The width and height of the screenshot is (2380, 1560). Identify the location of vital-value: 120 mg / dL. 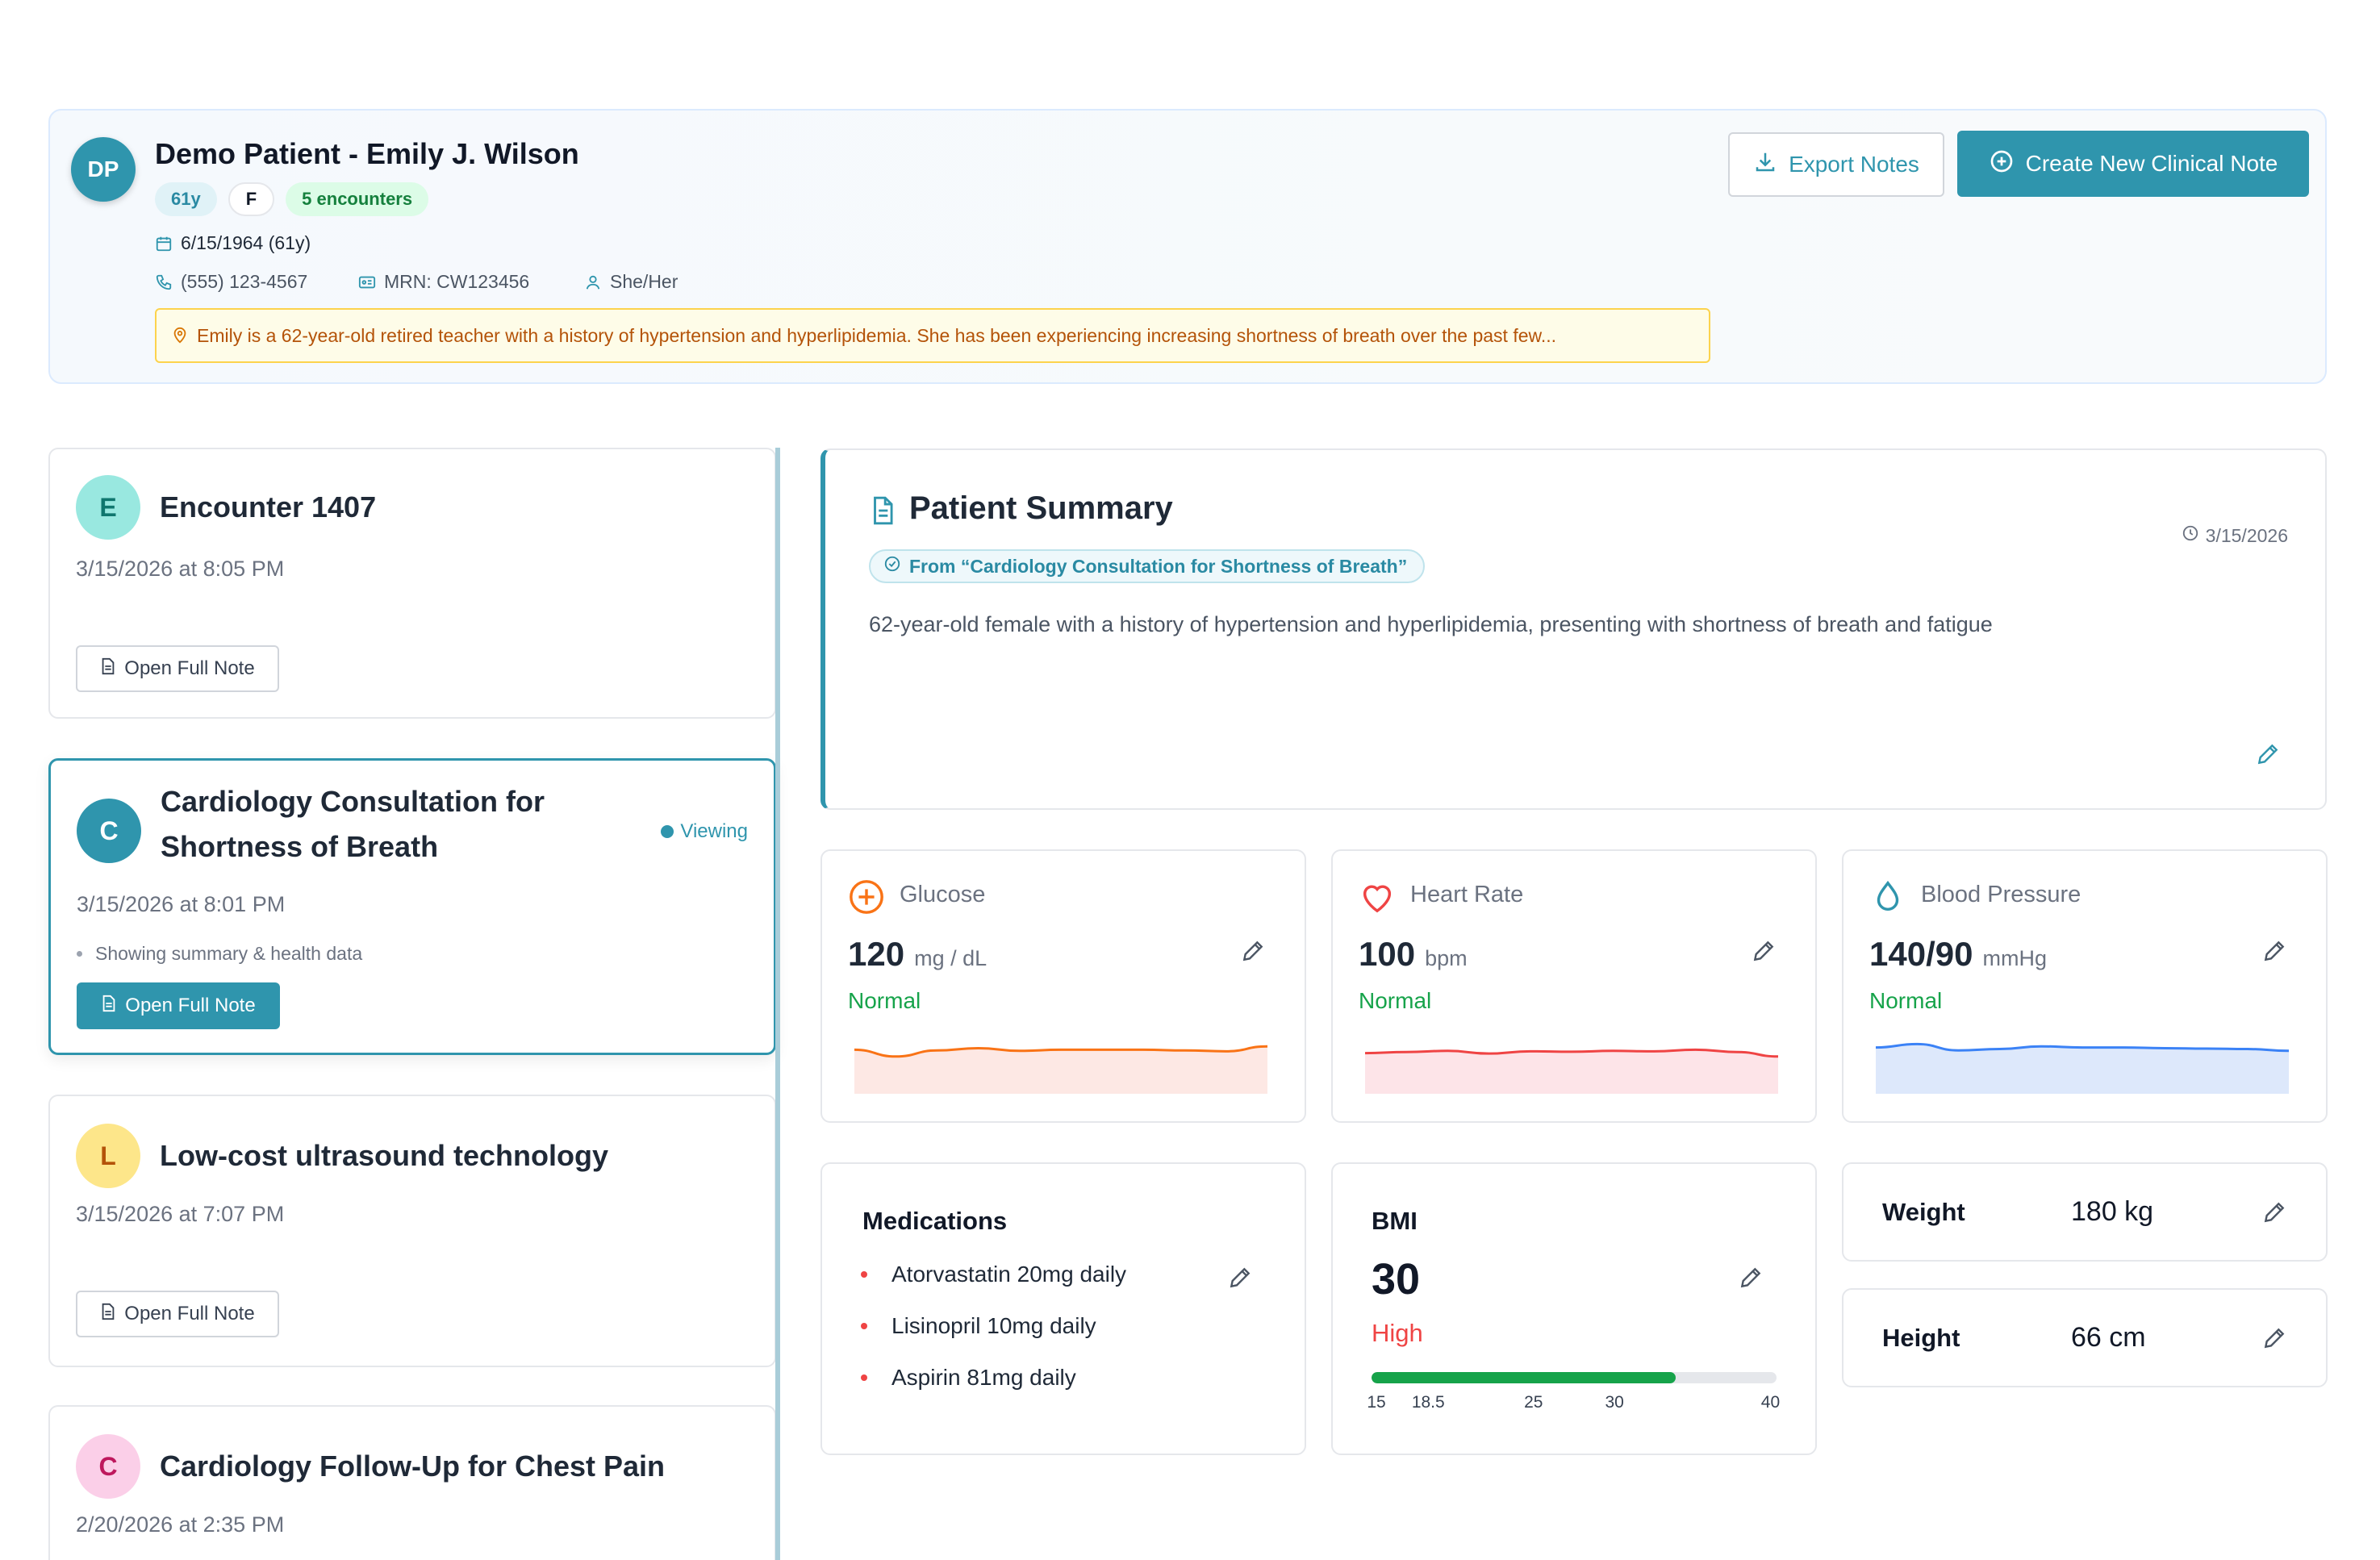
(918, 955).